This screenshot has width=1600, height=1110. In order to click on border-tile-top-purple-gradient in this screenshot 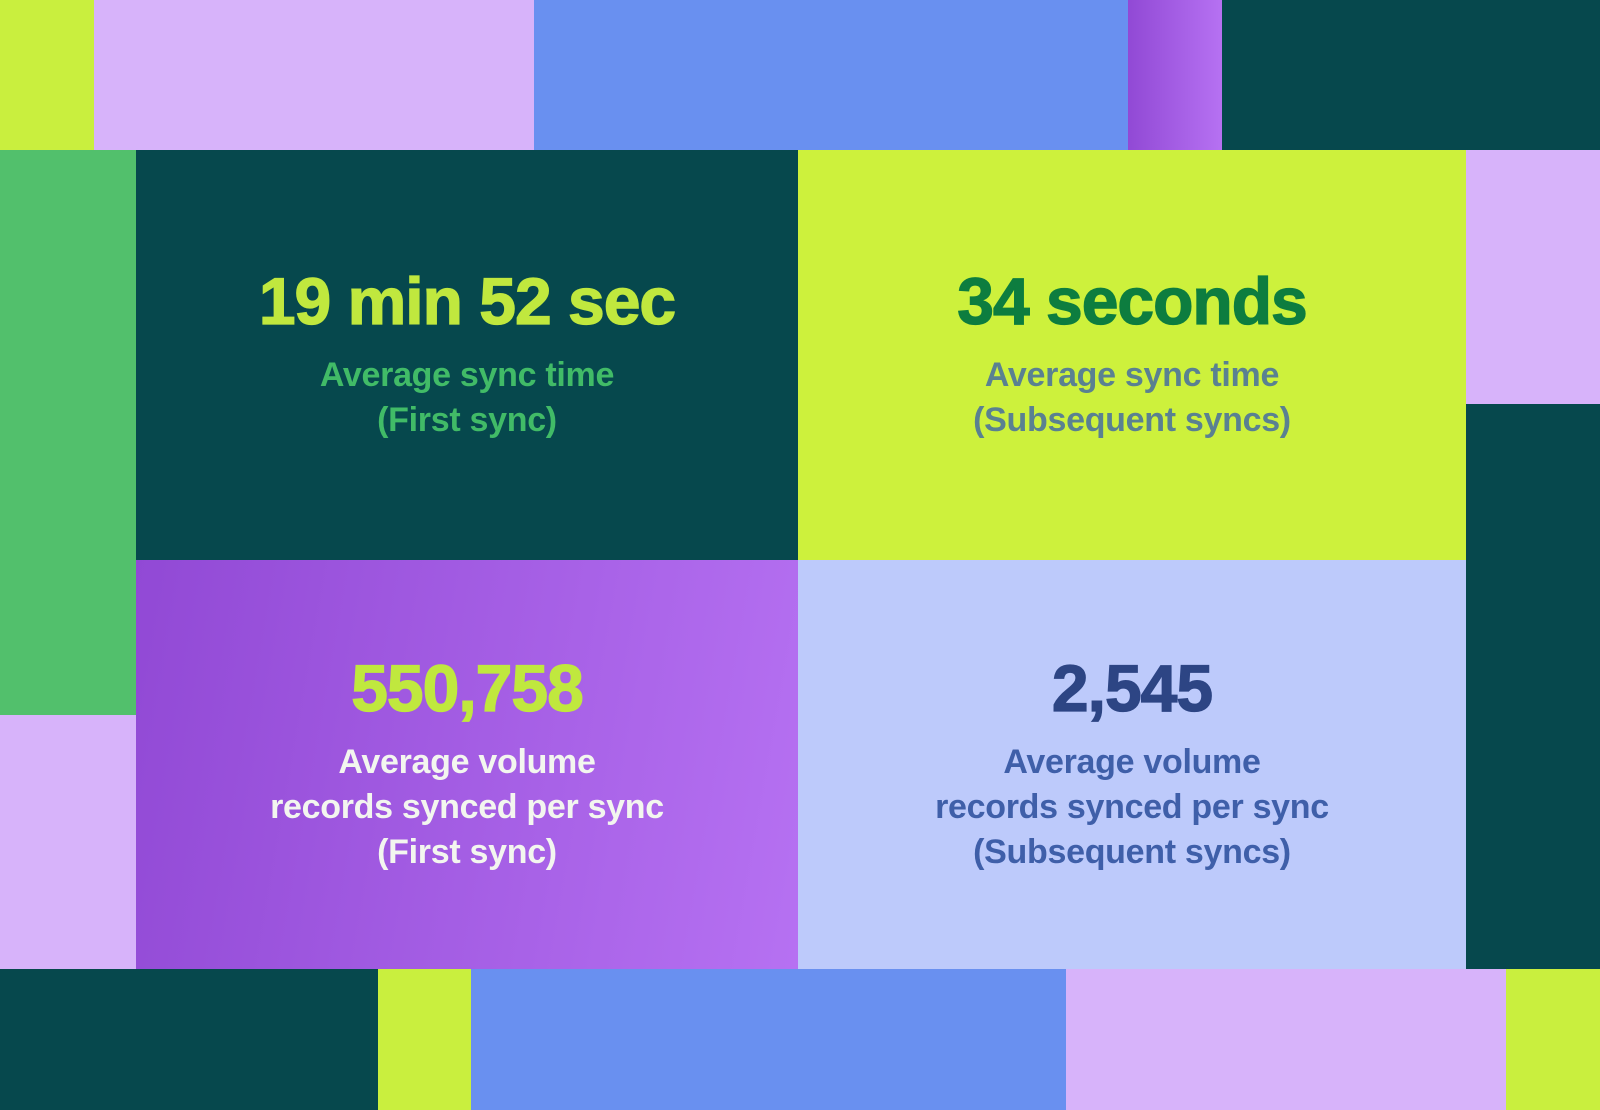, I will do `click(1175, 75)`.